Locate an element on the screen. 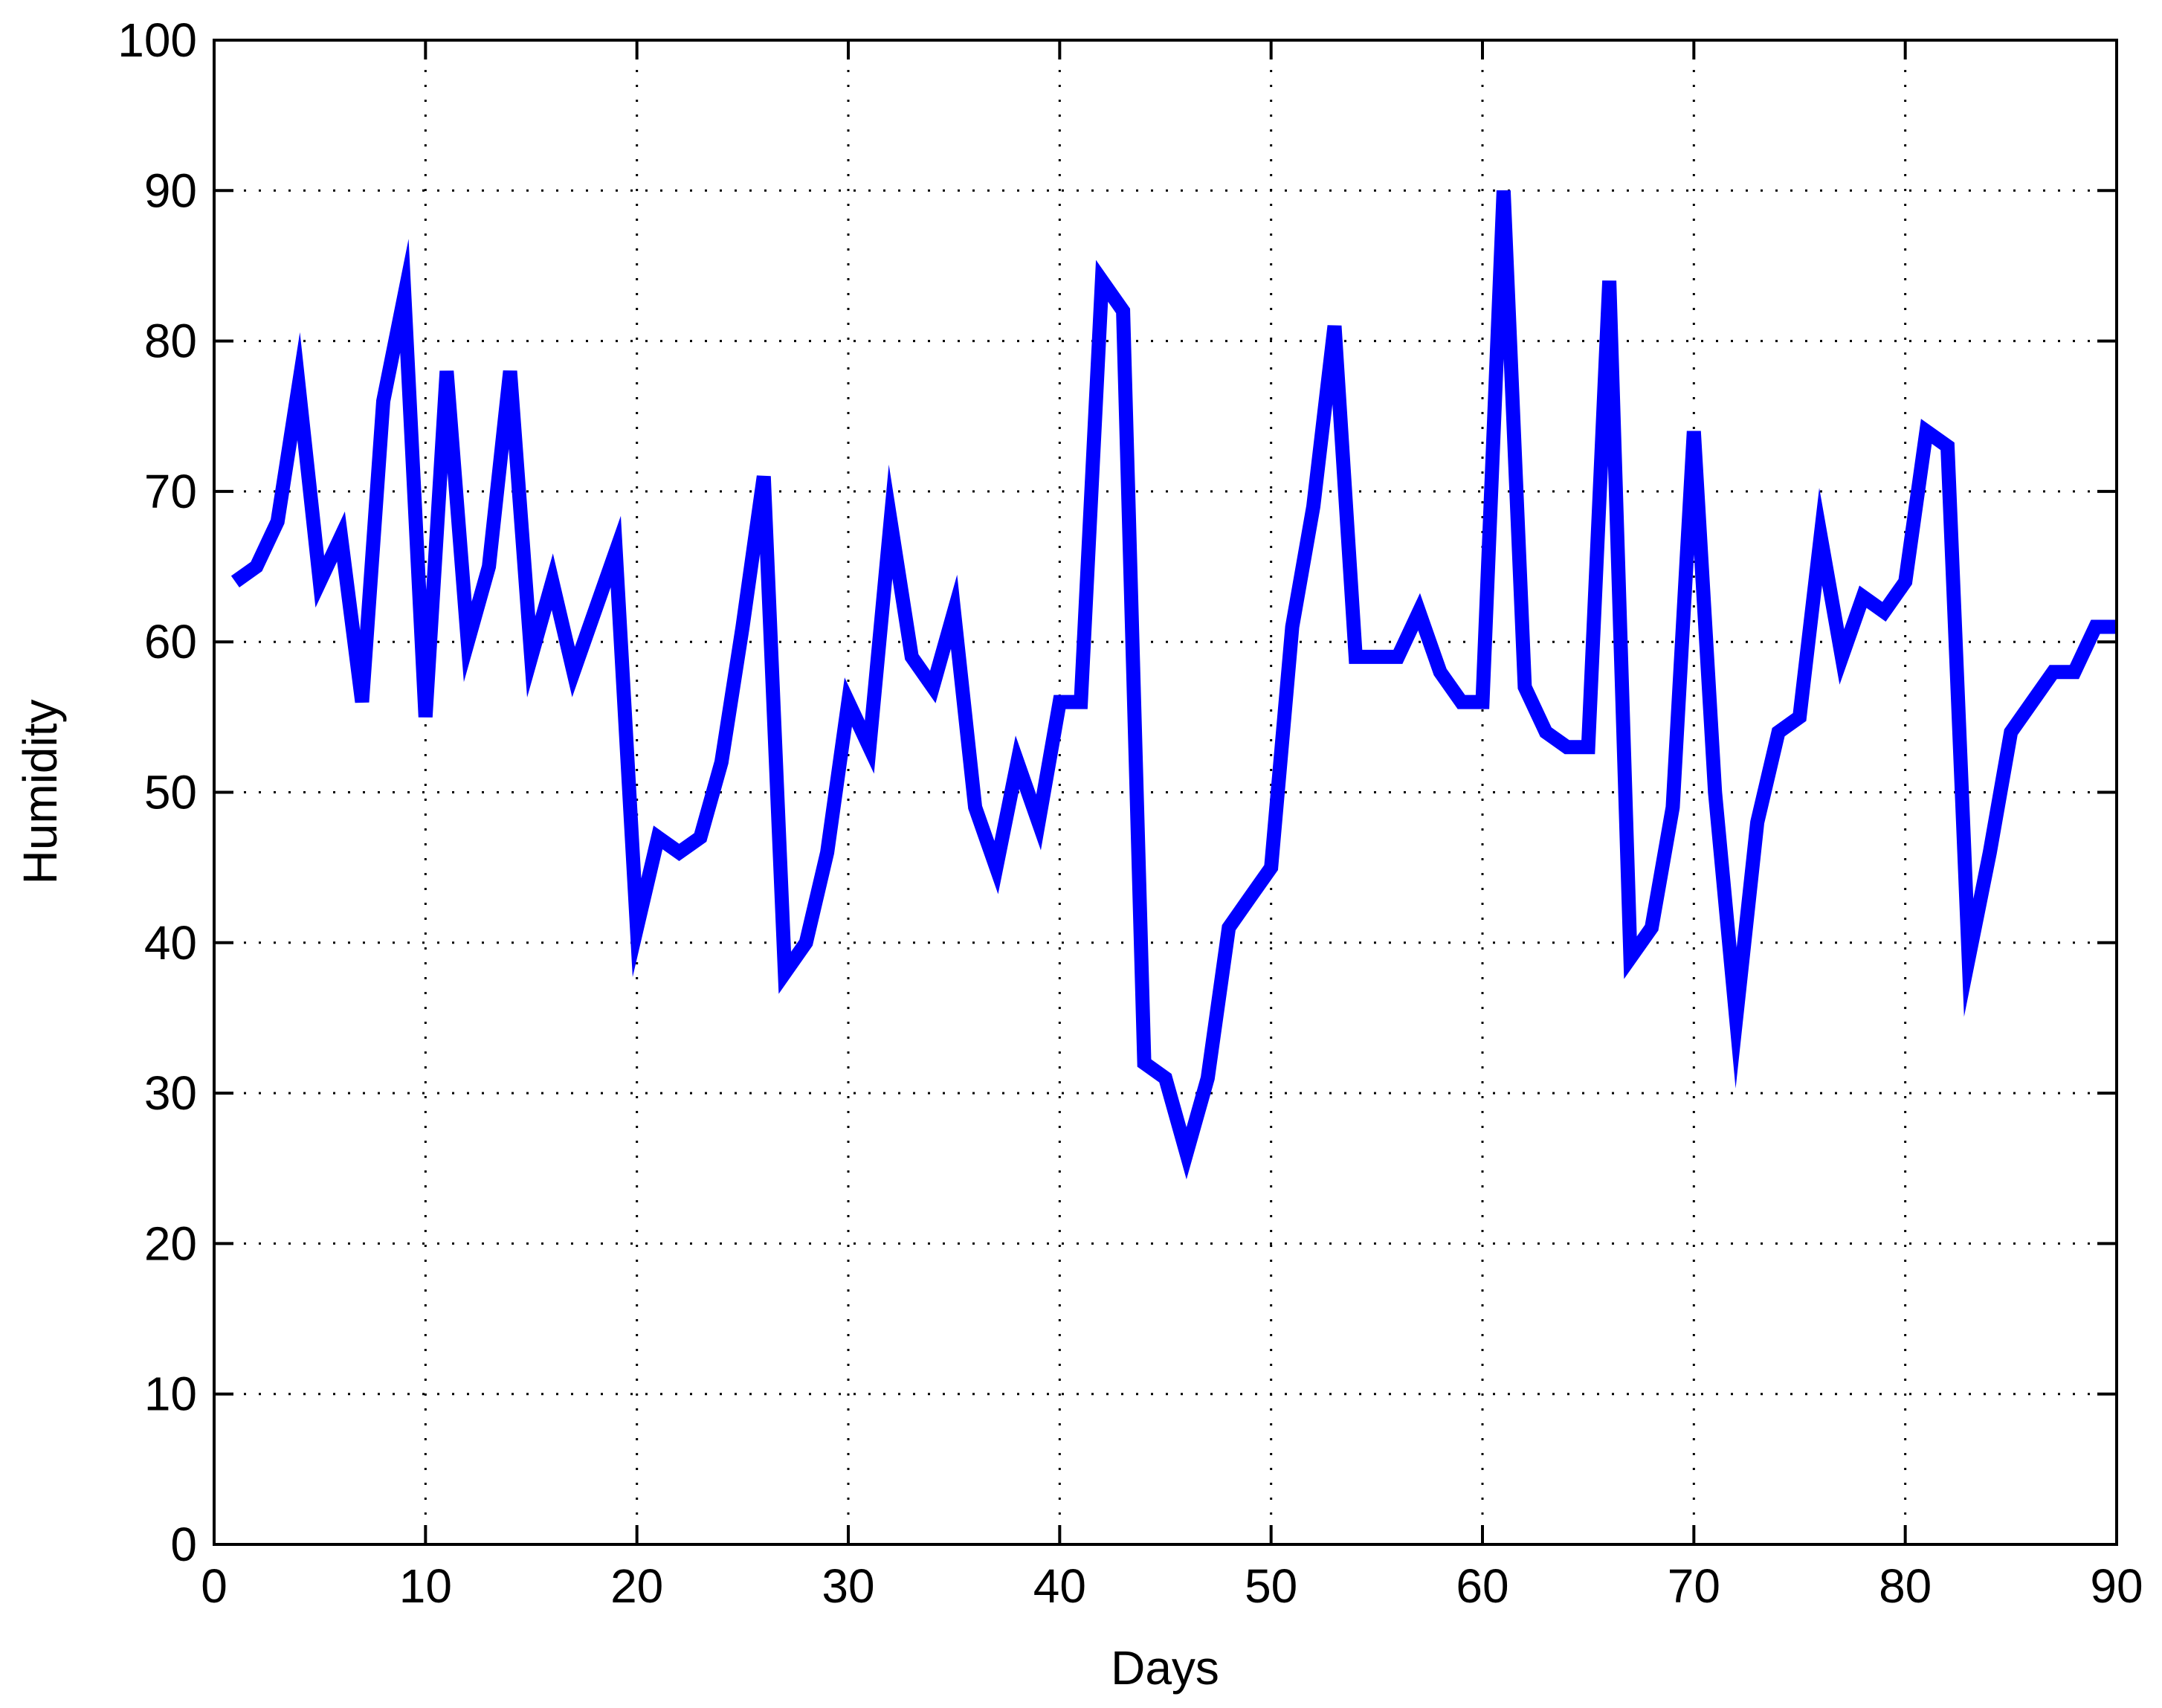  x-tick-label: 90 is located at coordinates (2116, 1586).